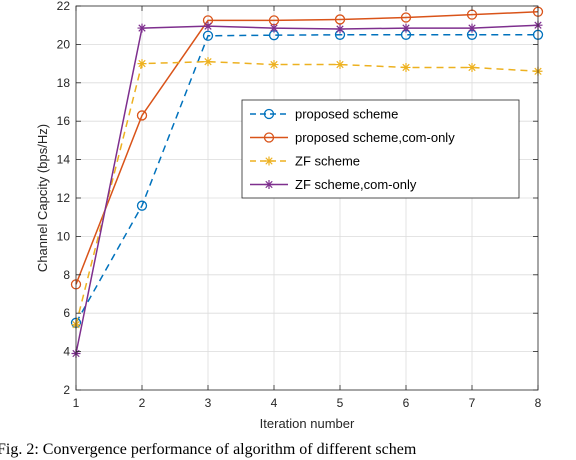 This screenshot has width=576, height=460. I want to click on y-tick-label: 18, so click(64, 83).